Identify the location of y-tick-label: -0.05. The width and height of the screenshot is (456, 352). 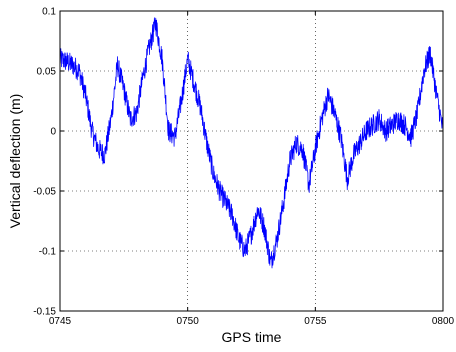
(44, 192).